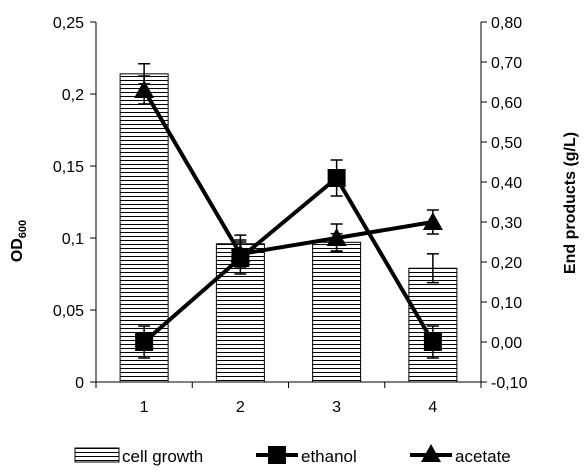  I want to click on legend-label-cell-growth: cell growth, so click(162, 456).